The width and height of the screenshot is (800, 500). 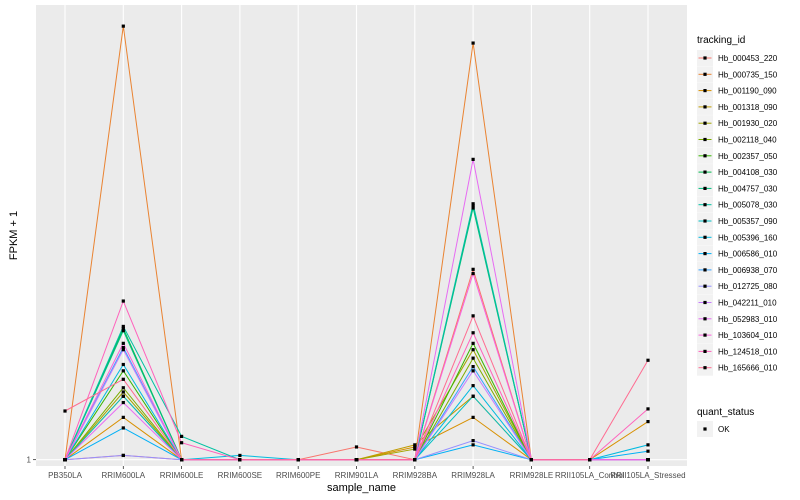 I want to click on x-tick-label: RRIM600PE, so click(x=298, y=475).